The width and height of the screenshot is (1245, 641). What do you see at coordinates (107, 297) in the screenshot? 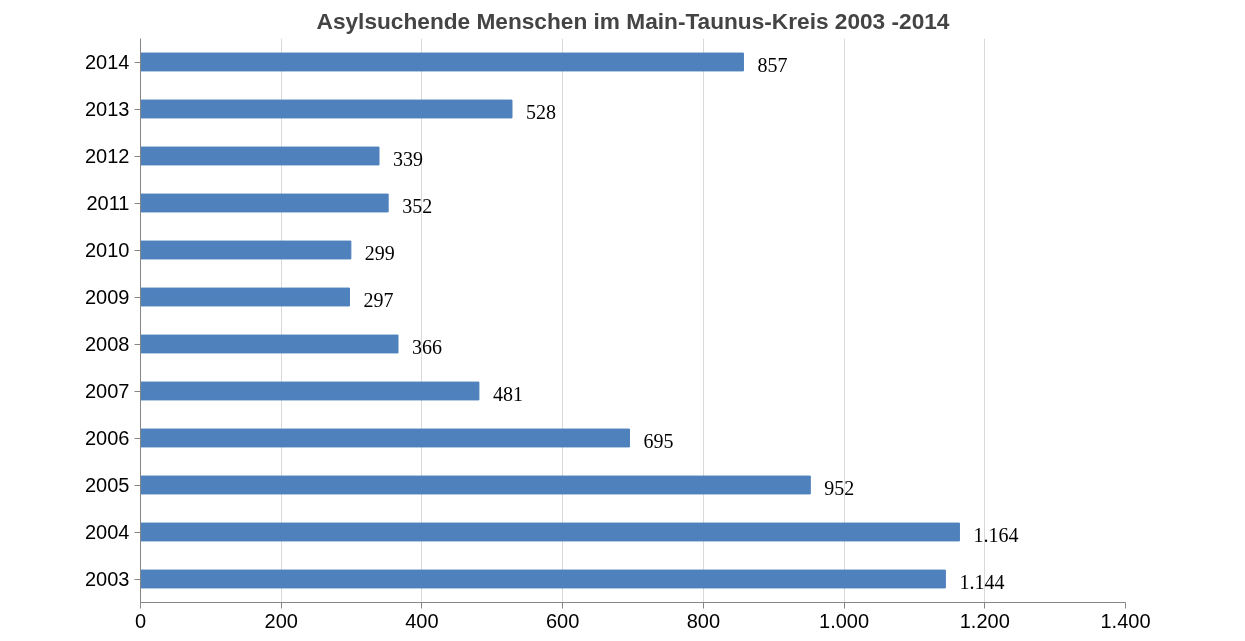
I see `y-tick-label: 2009` at bounding box center [107, 297].